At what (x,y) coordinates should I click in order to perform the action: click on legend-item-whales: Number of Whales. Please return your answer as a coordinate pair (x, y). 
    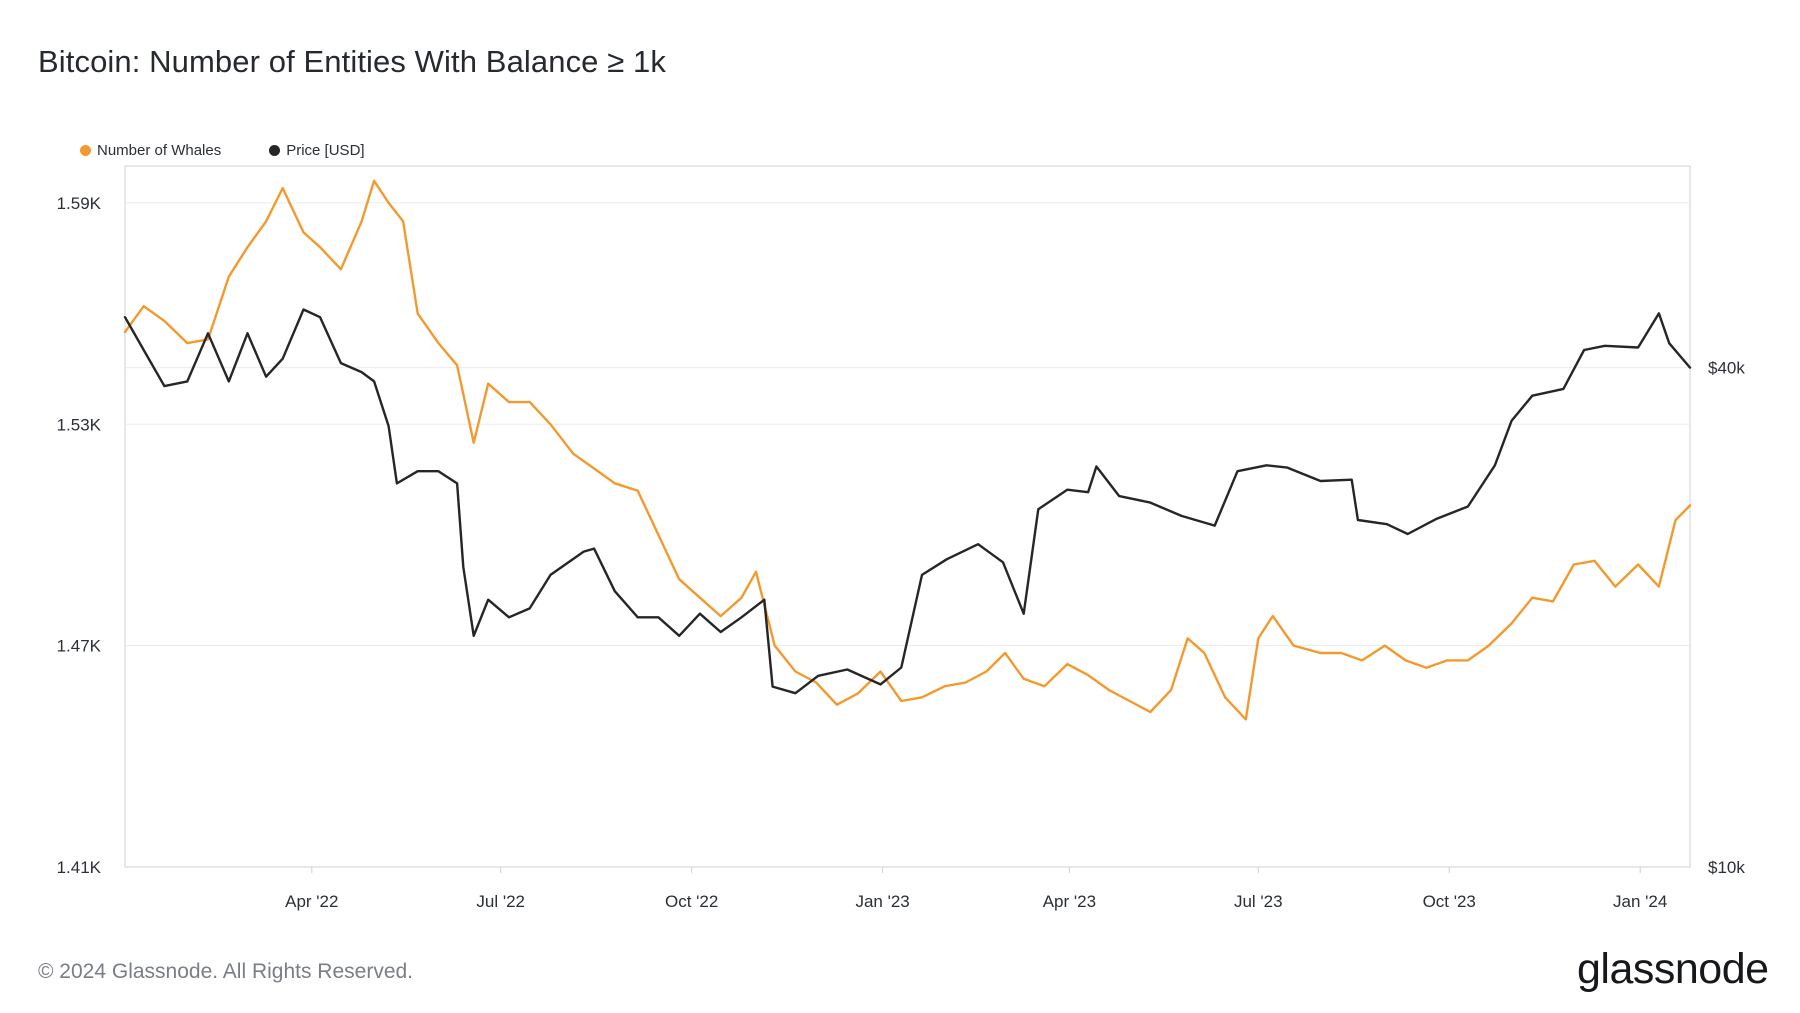
    Looking at the image, I should click on (150, 150).